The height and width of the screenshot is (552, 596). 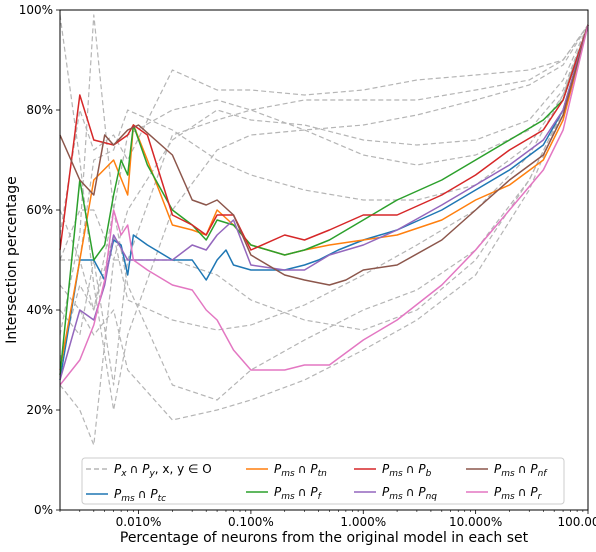 I want to click on legend-label-part: b, so click(x=429, y=474).